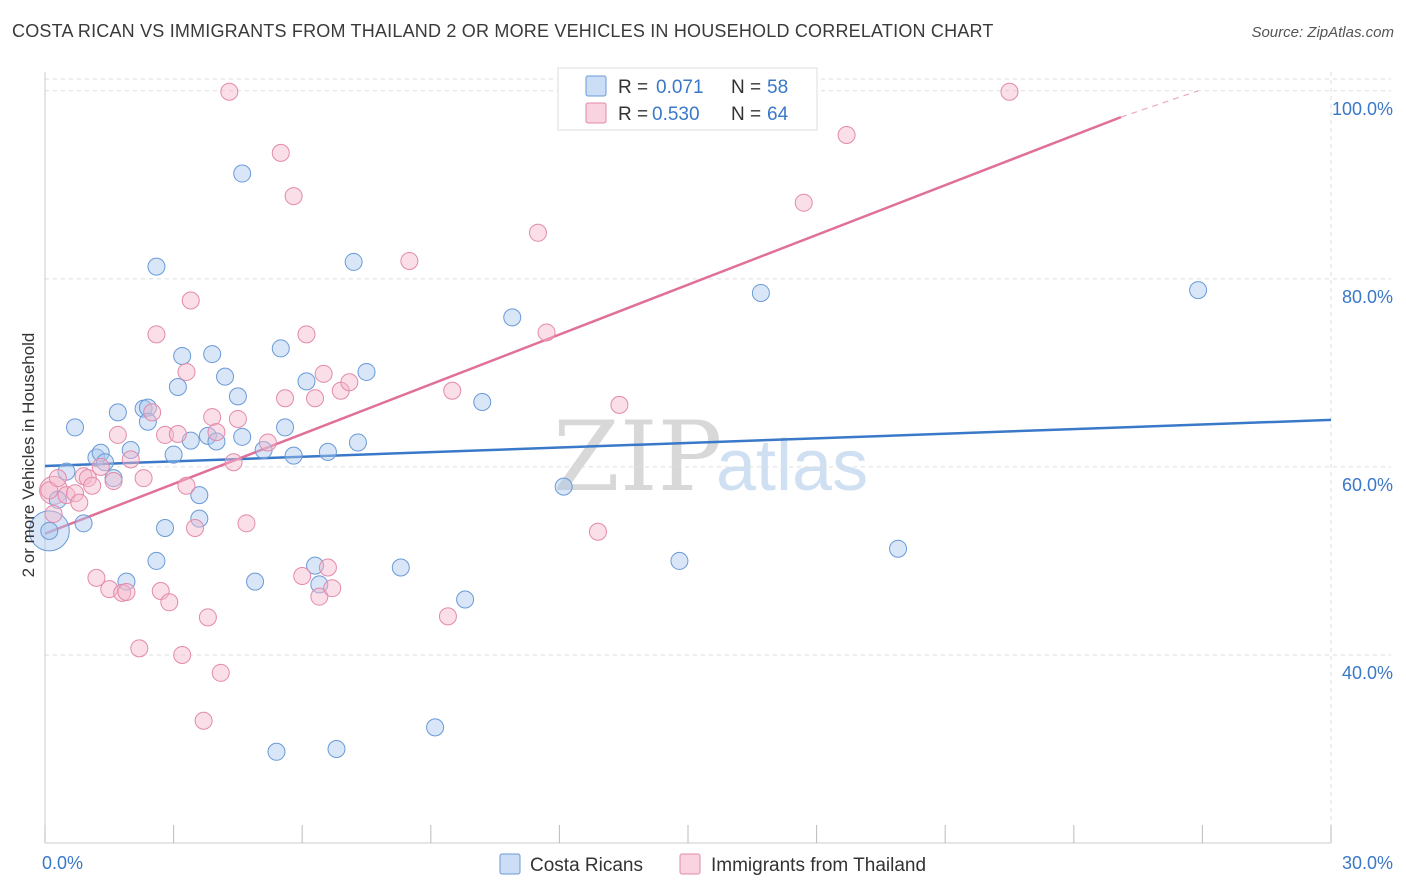 Image resolution: width=1406 pixels, height=892 pixels. What do you see at coordinates (680, 87) in the screenshot?
I see `legend-r-value-1: 0.071` at bounding box center [680, 87].